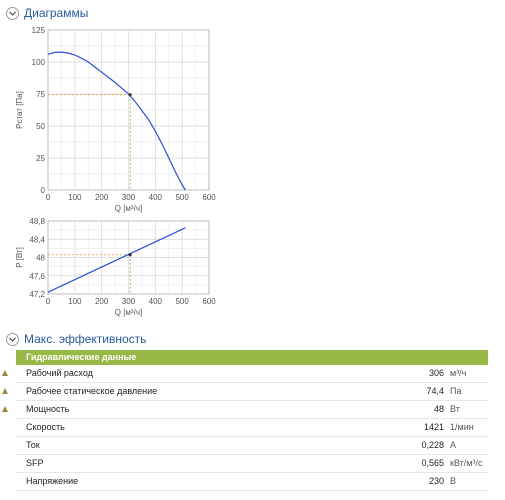 The height and width of the screenshot is (500, 505). I want to click on table-row: Рабочий расход 306 м³/ч, so click(245, 374).